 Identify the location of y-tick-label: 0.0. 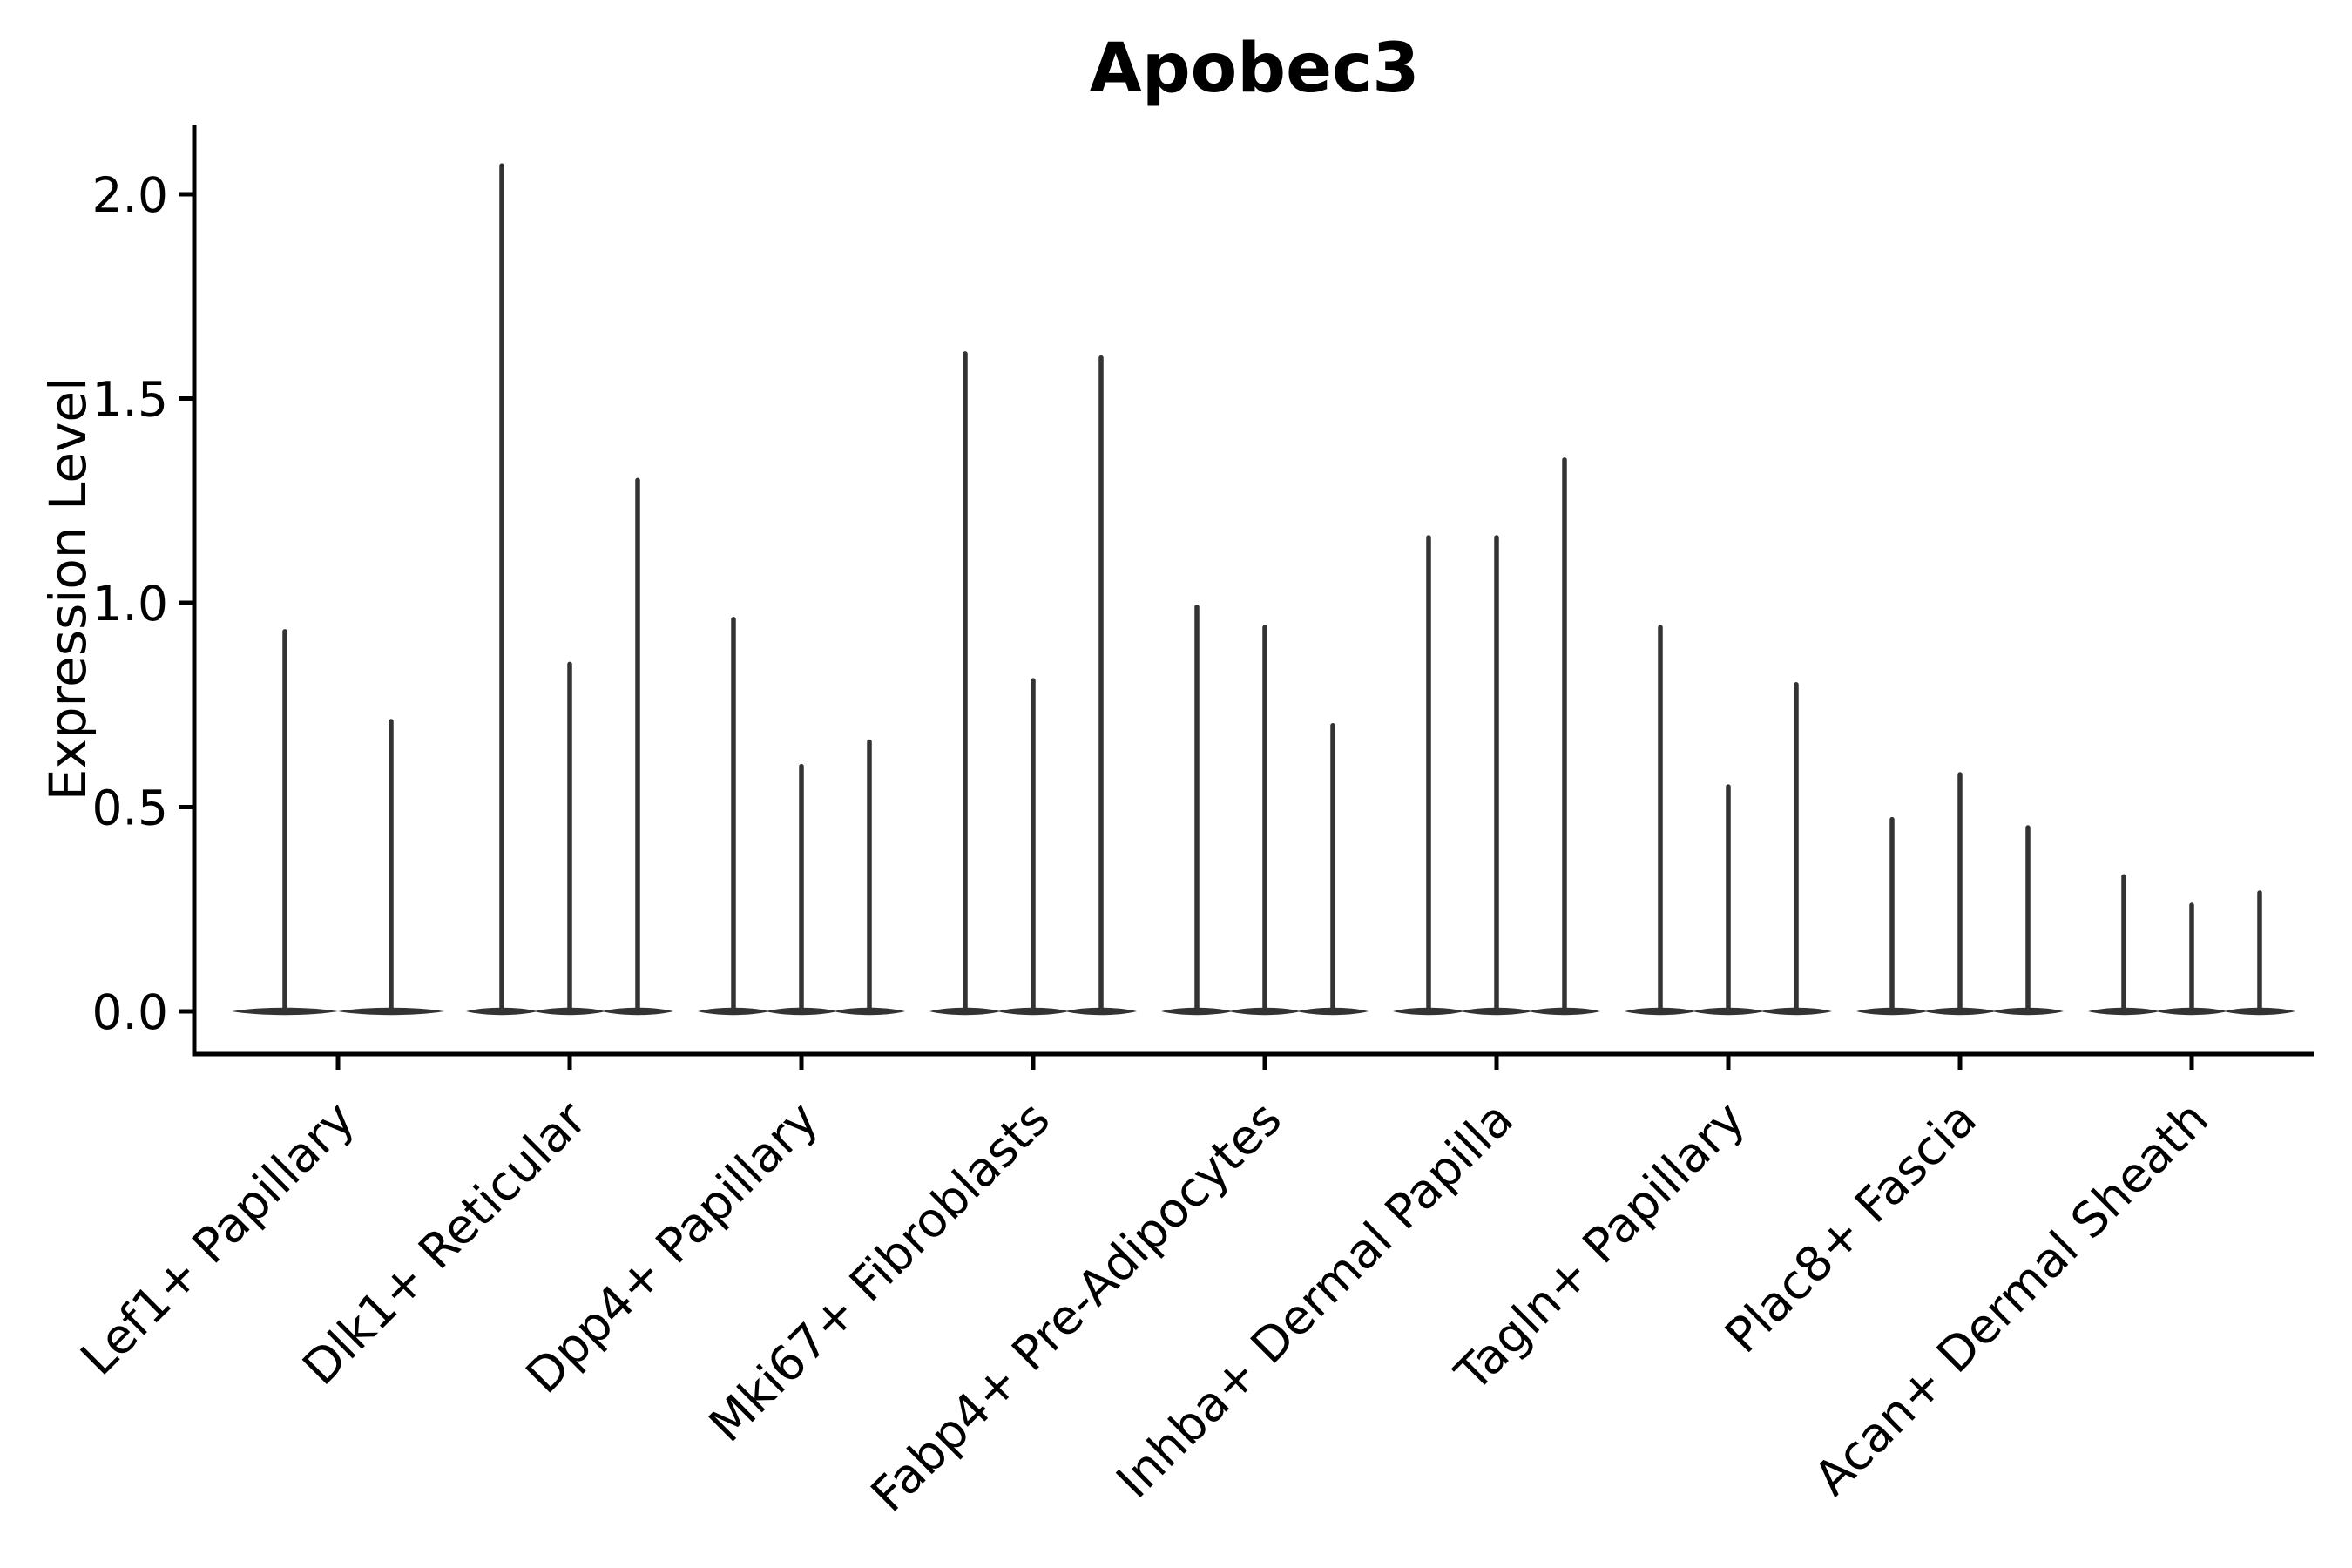
(130, 1012).